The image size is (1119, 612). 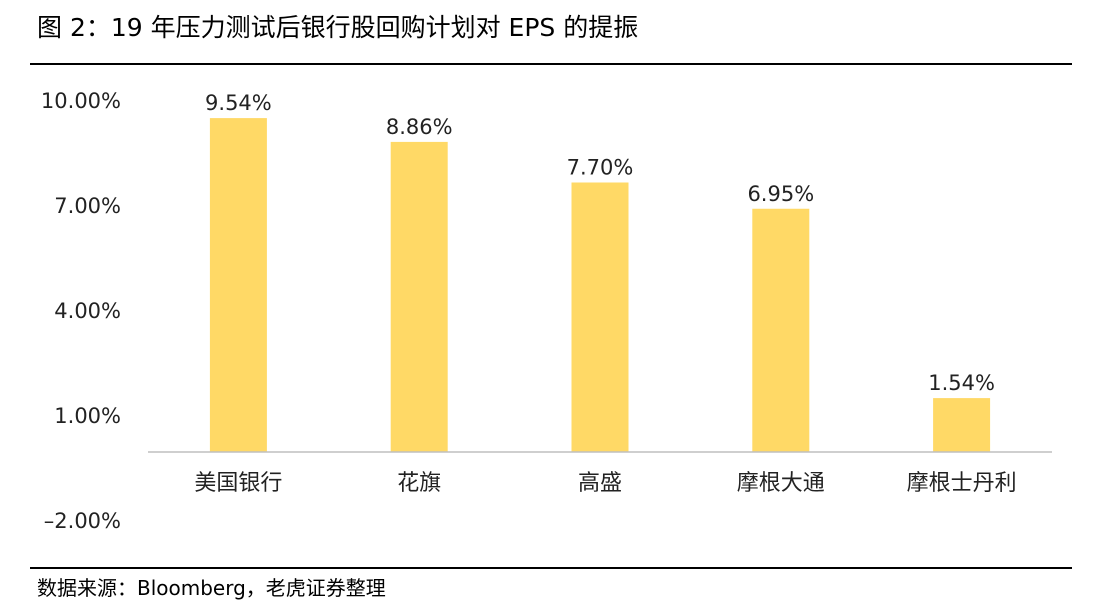 I want to click on category-label: 美国银行, so click(x=238, y=483).